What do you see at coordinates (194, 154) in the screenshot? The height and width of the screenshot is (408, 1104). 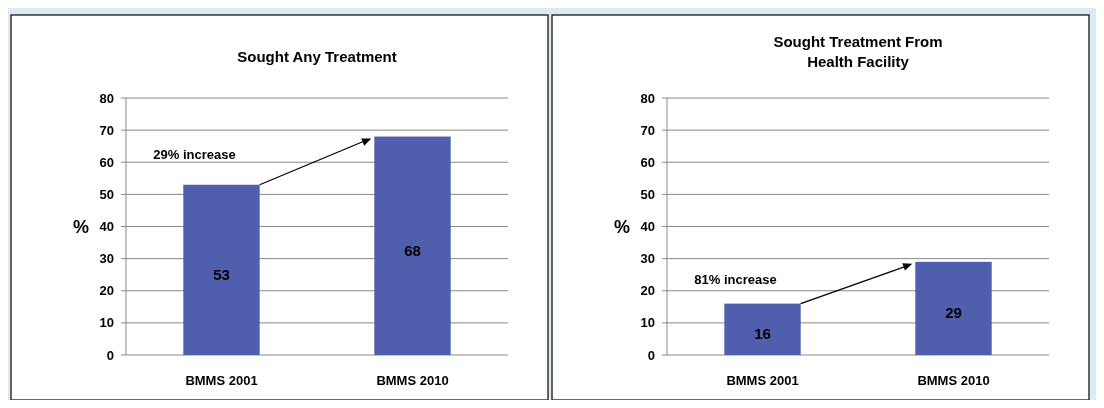 I see `annotation: 29% increase` at bounding box center [194, 154].